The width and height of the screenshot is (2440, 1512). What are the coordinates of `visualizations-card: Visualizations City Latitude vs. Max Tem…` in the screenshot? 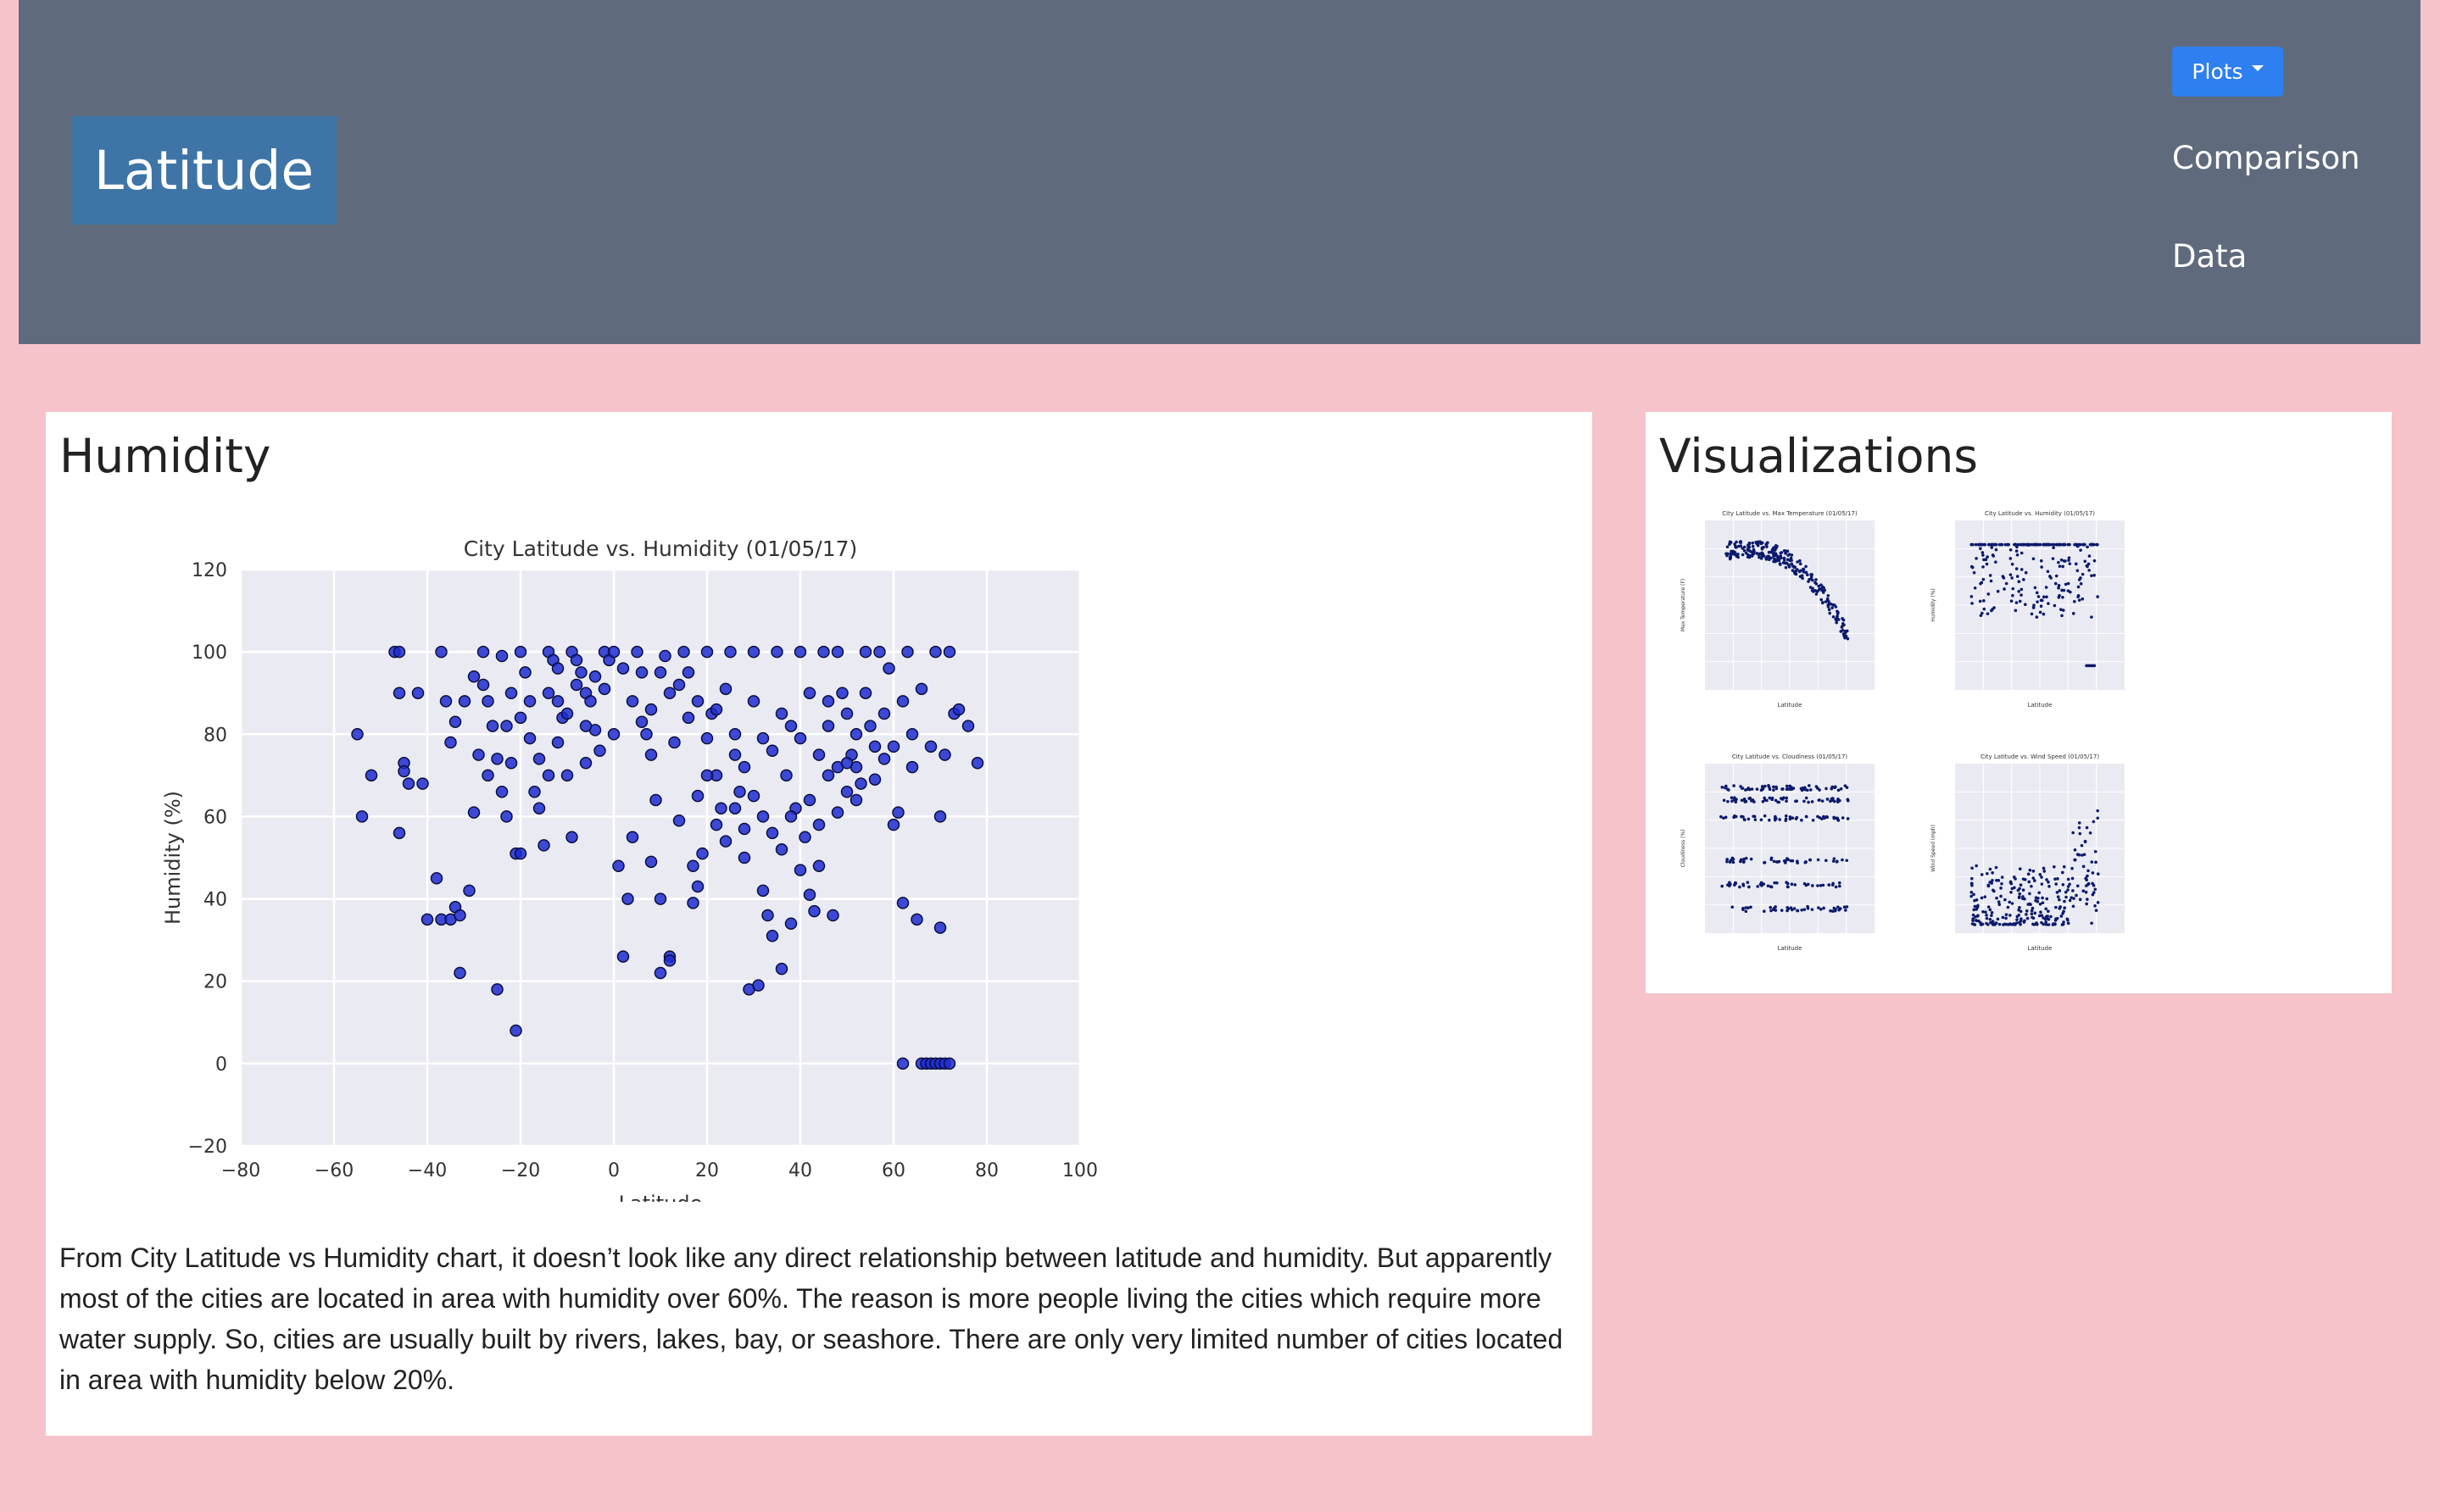 It's located at (2019, 703).